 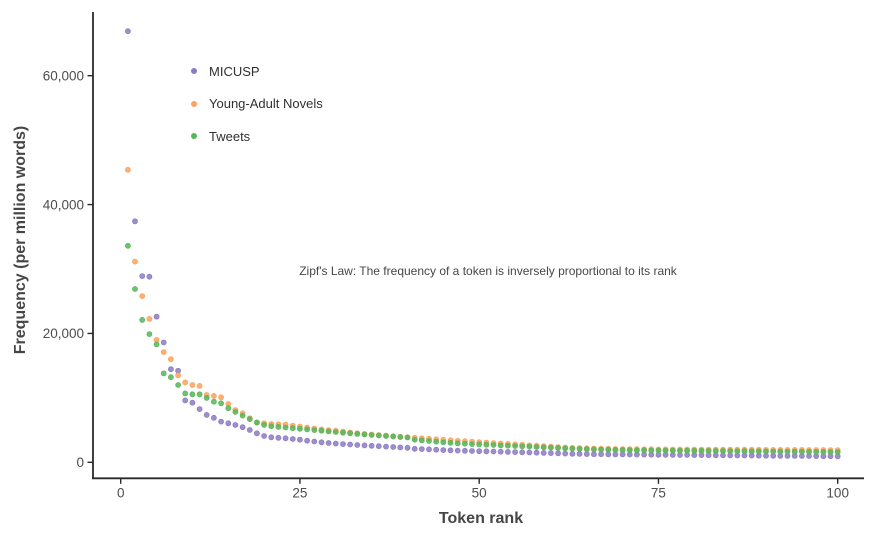 What do you see at coordinates (194, 103) in the screenshot?
I see `legend-dot-icon` at bounding box center [194, 103].